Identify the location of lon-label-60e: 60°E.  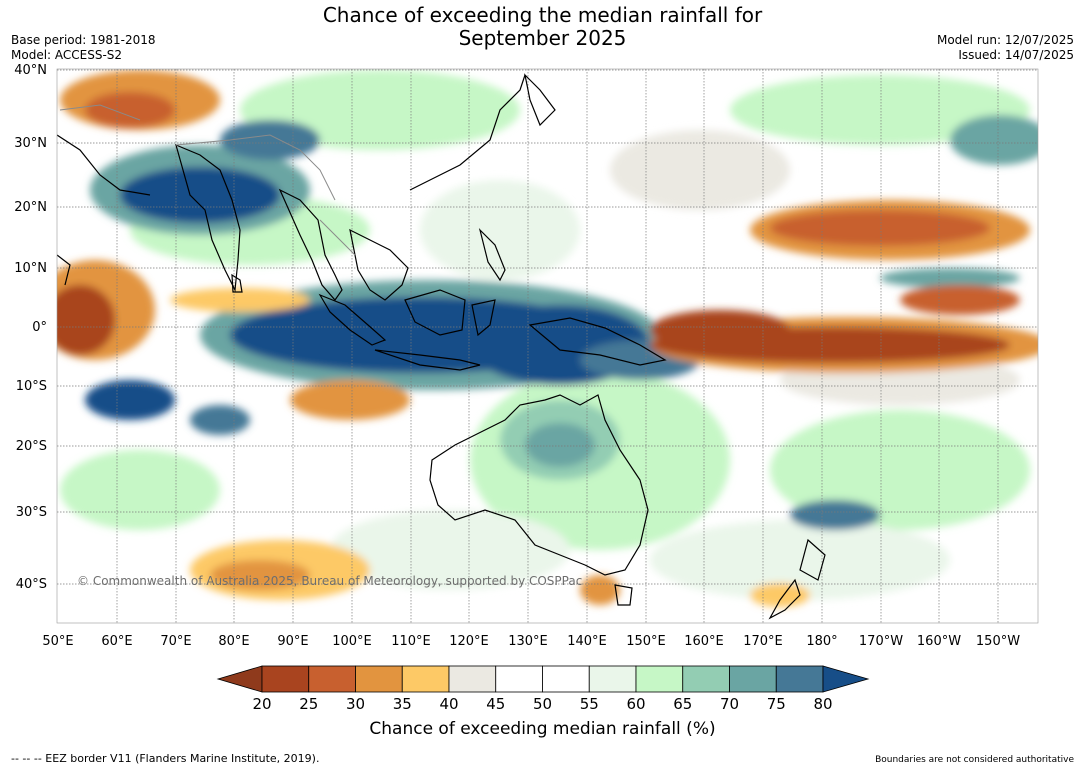
(116, 641).